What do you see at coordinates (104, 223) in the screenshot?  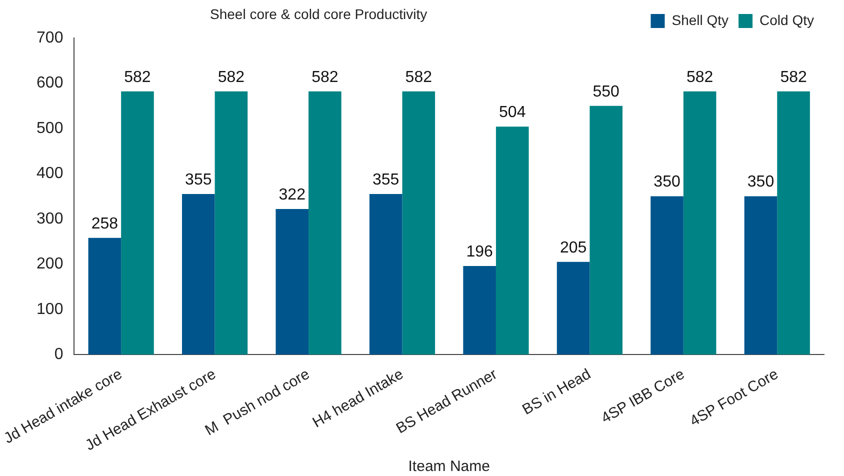 I see `data-label: 258` at bounding box center [104, 223].